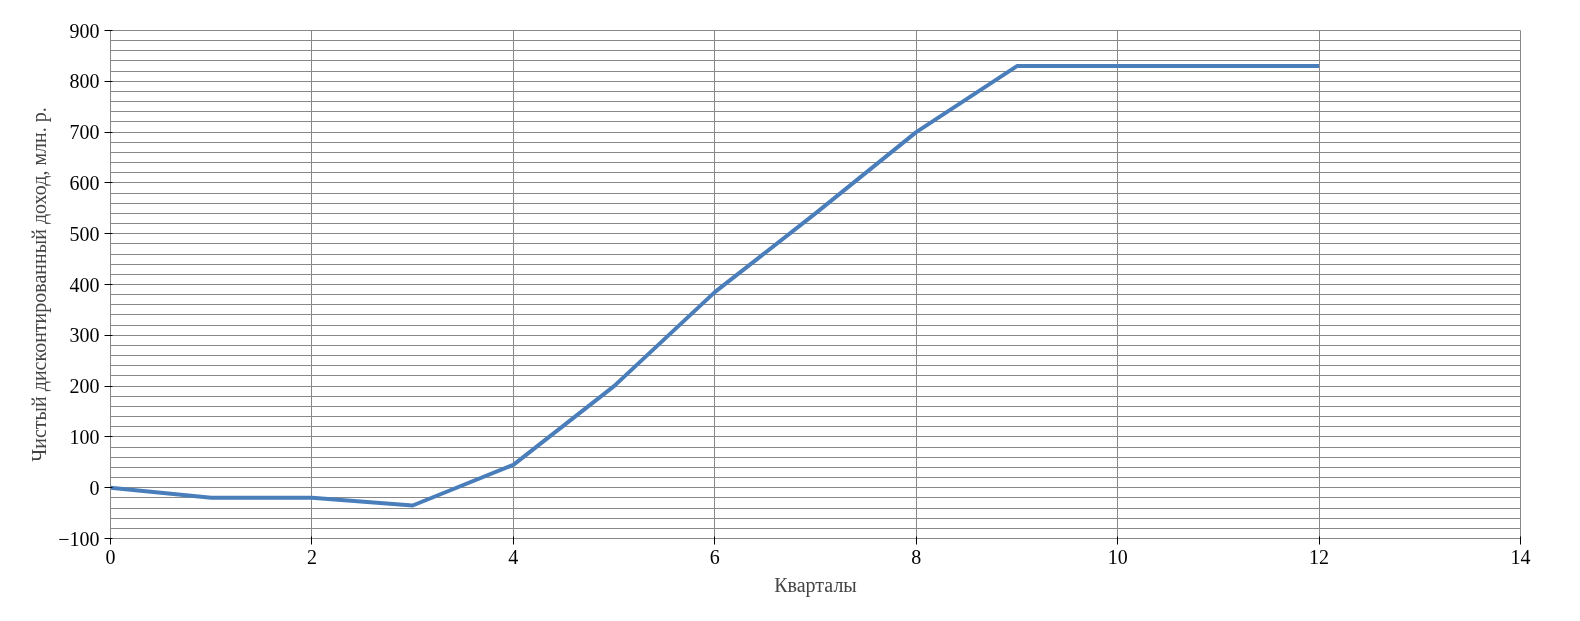 This screenshot has width=1580, height=621. Describe the element at coordinates (311, 556) in the screenshot. I see `x-tick-label: 2` at that location.